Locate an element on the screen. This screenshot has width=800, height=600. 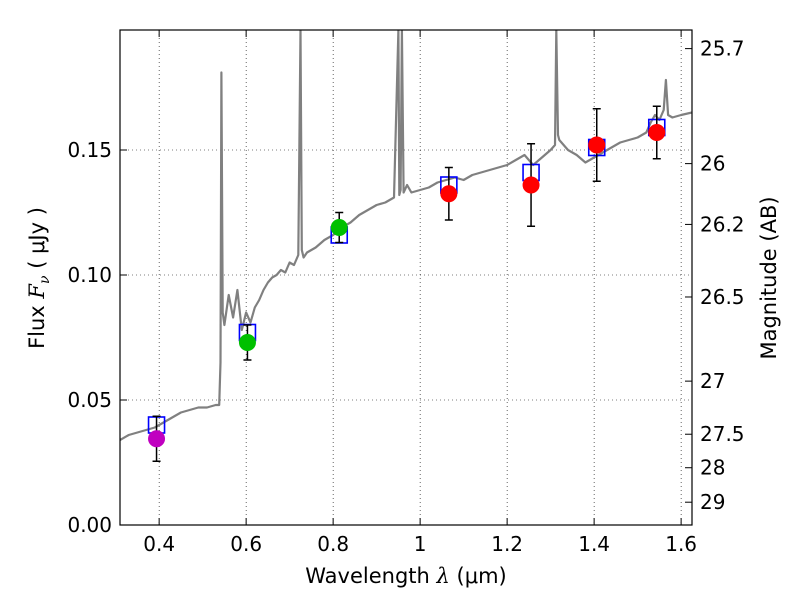
y2-tick-label: 27 is located at coordinates (712, 381).